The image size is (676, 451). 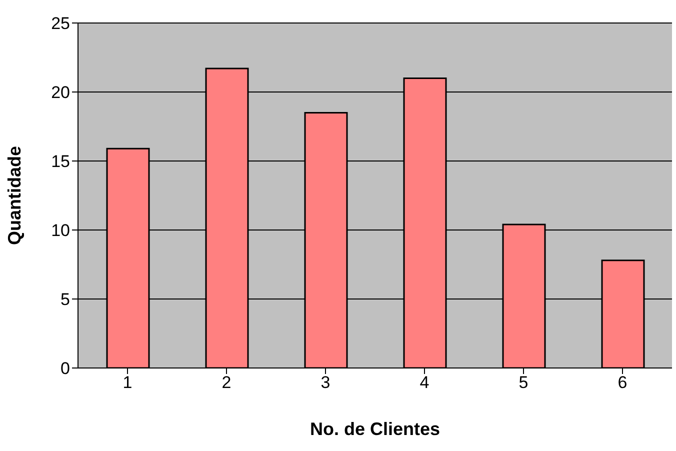 I want to click on y-tick-label: 25, so click(x=60, y=24).